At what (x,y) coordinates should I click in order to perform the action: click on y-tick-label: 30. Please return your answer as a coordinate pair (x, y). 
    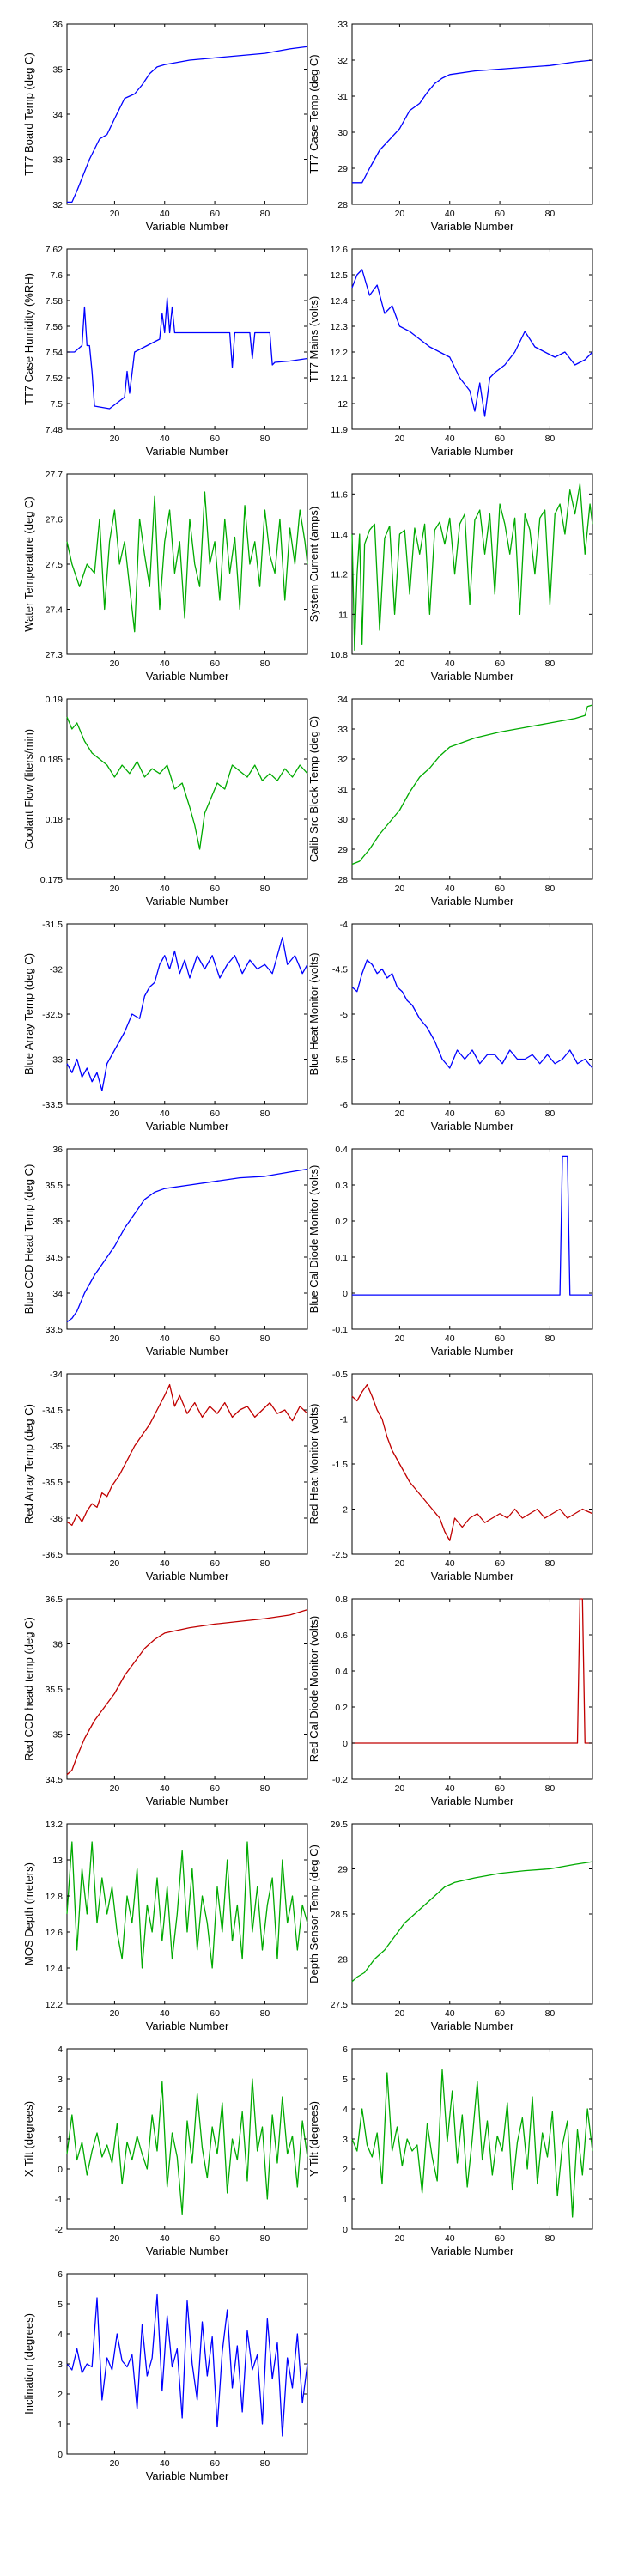
    Looking at the image, I should click on (343, 133).